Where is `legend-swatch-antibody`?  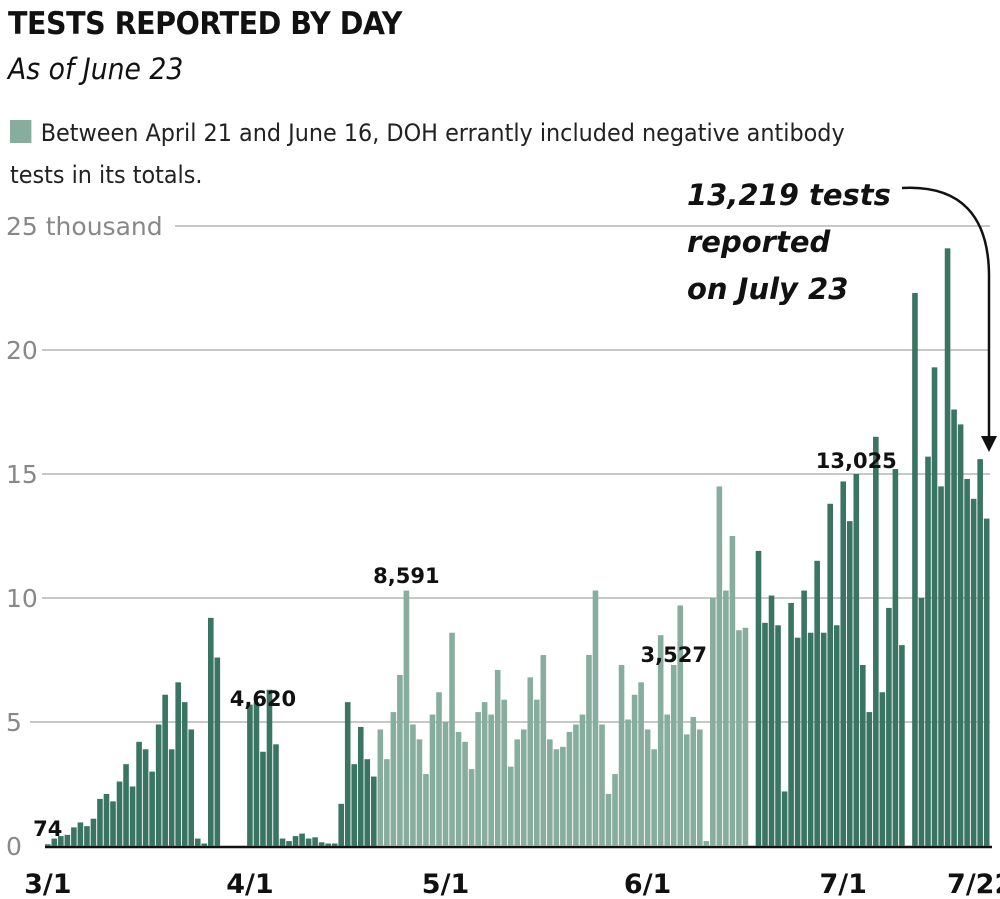
legend-swatch-antibody is located at coordinates (21, 131).